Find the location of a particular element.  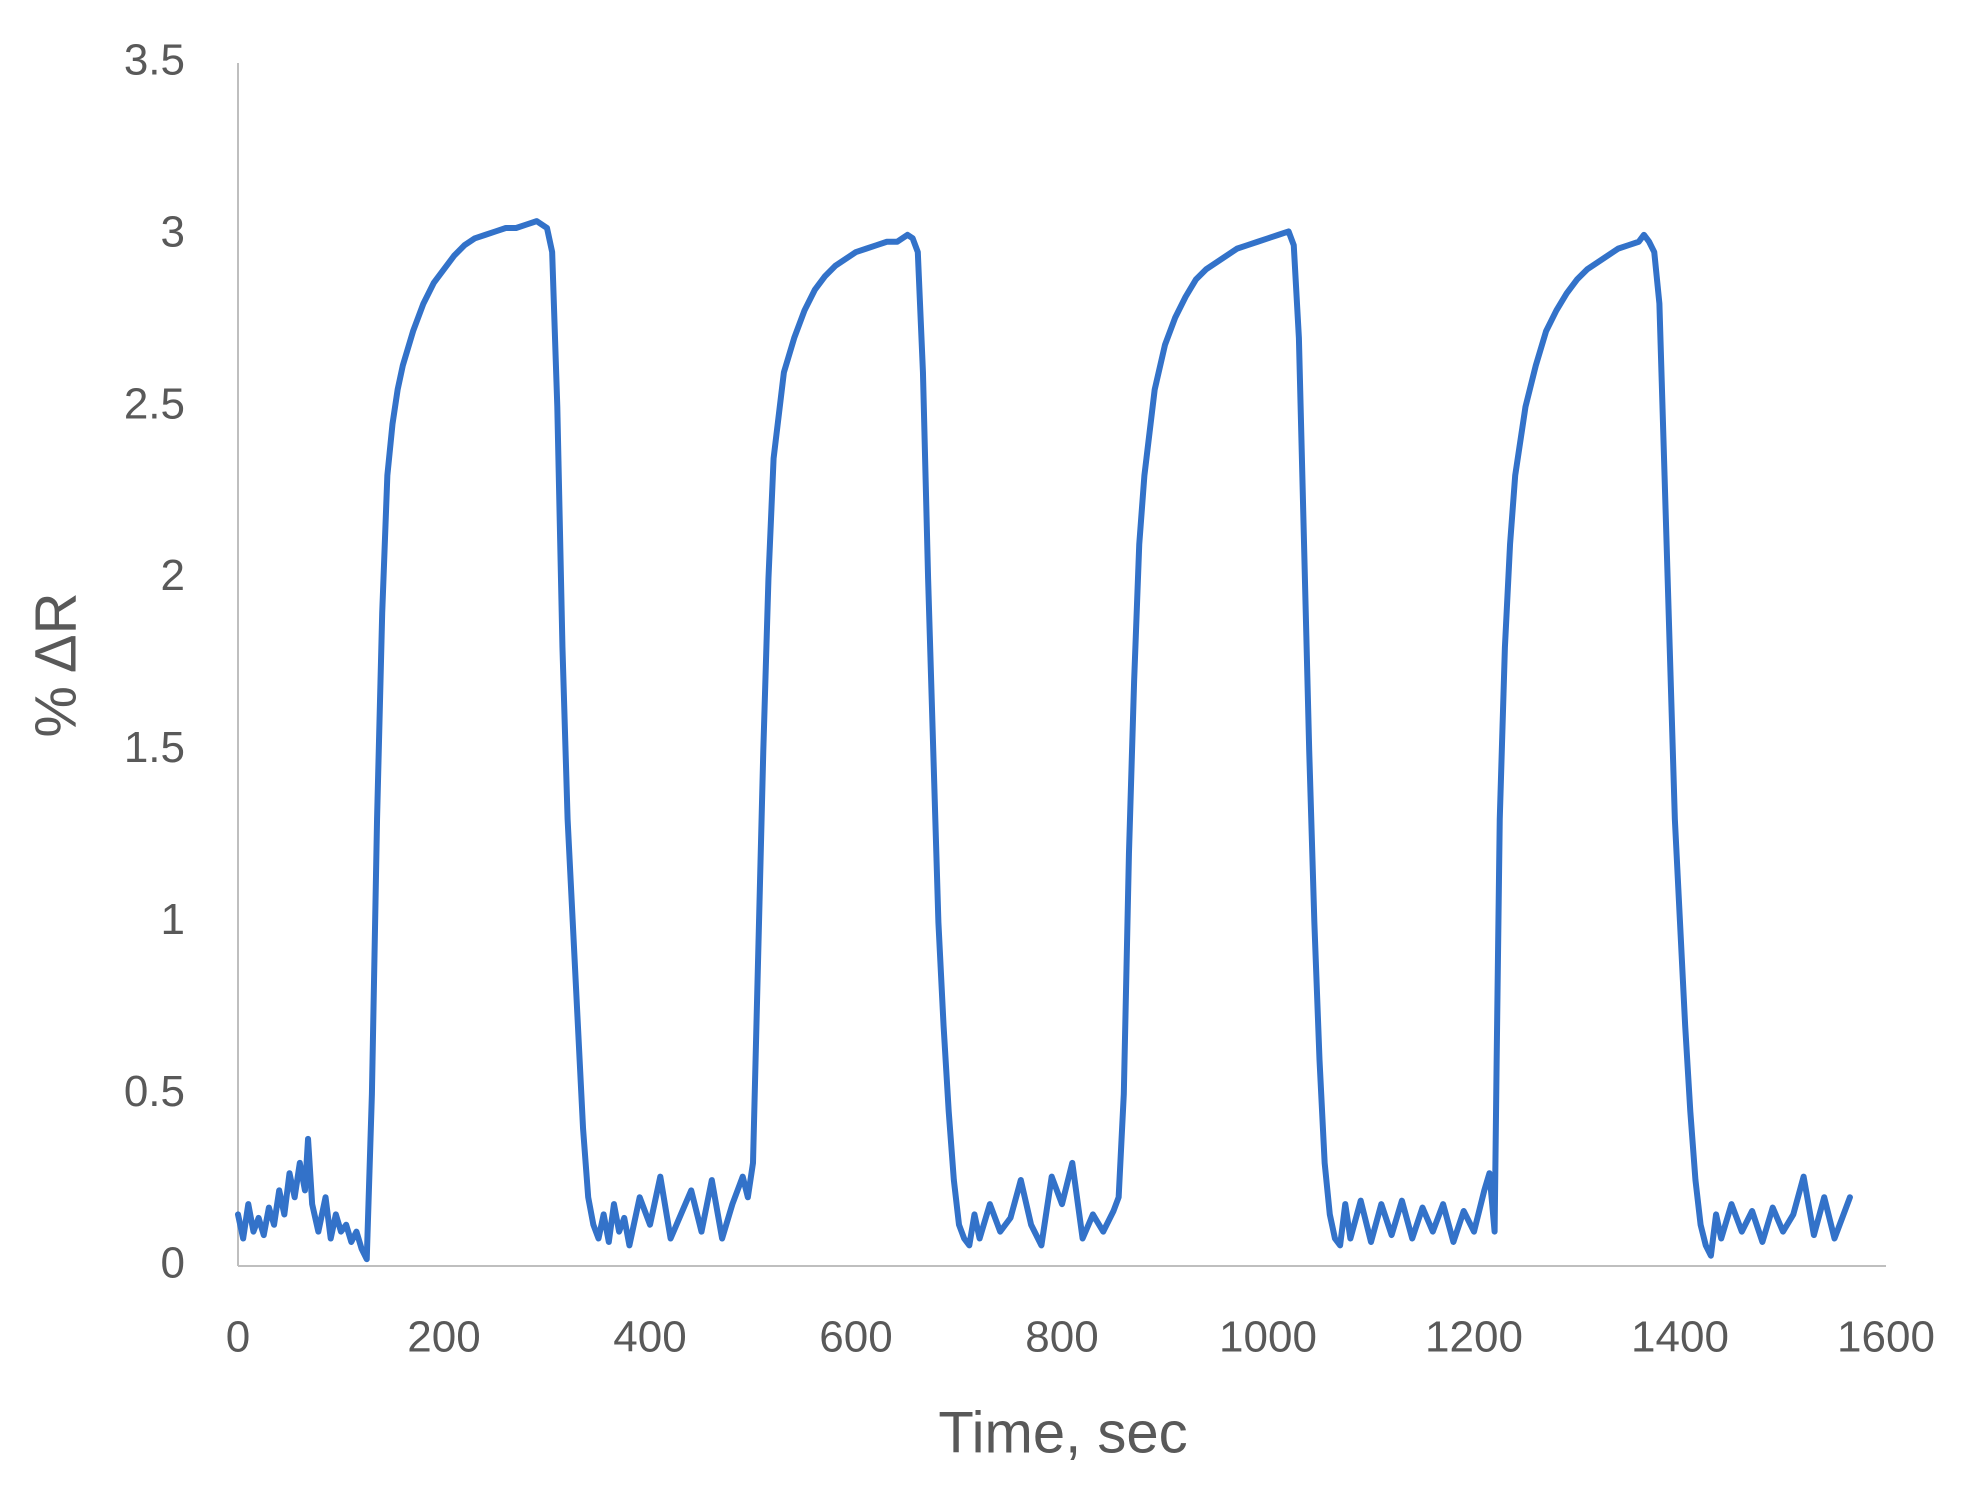

y-tick-label: 2.5 is located at coordinates (154, 403).